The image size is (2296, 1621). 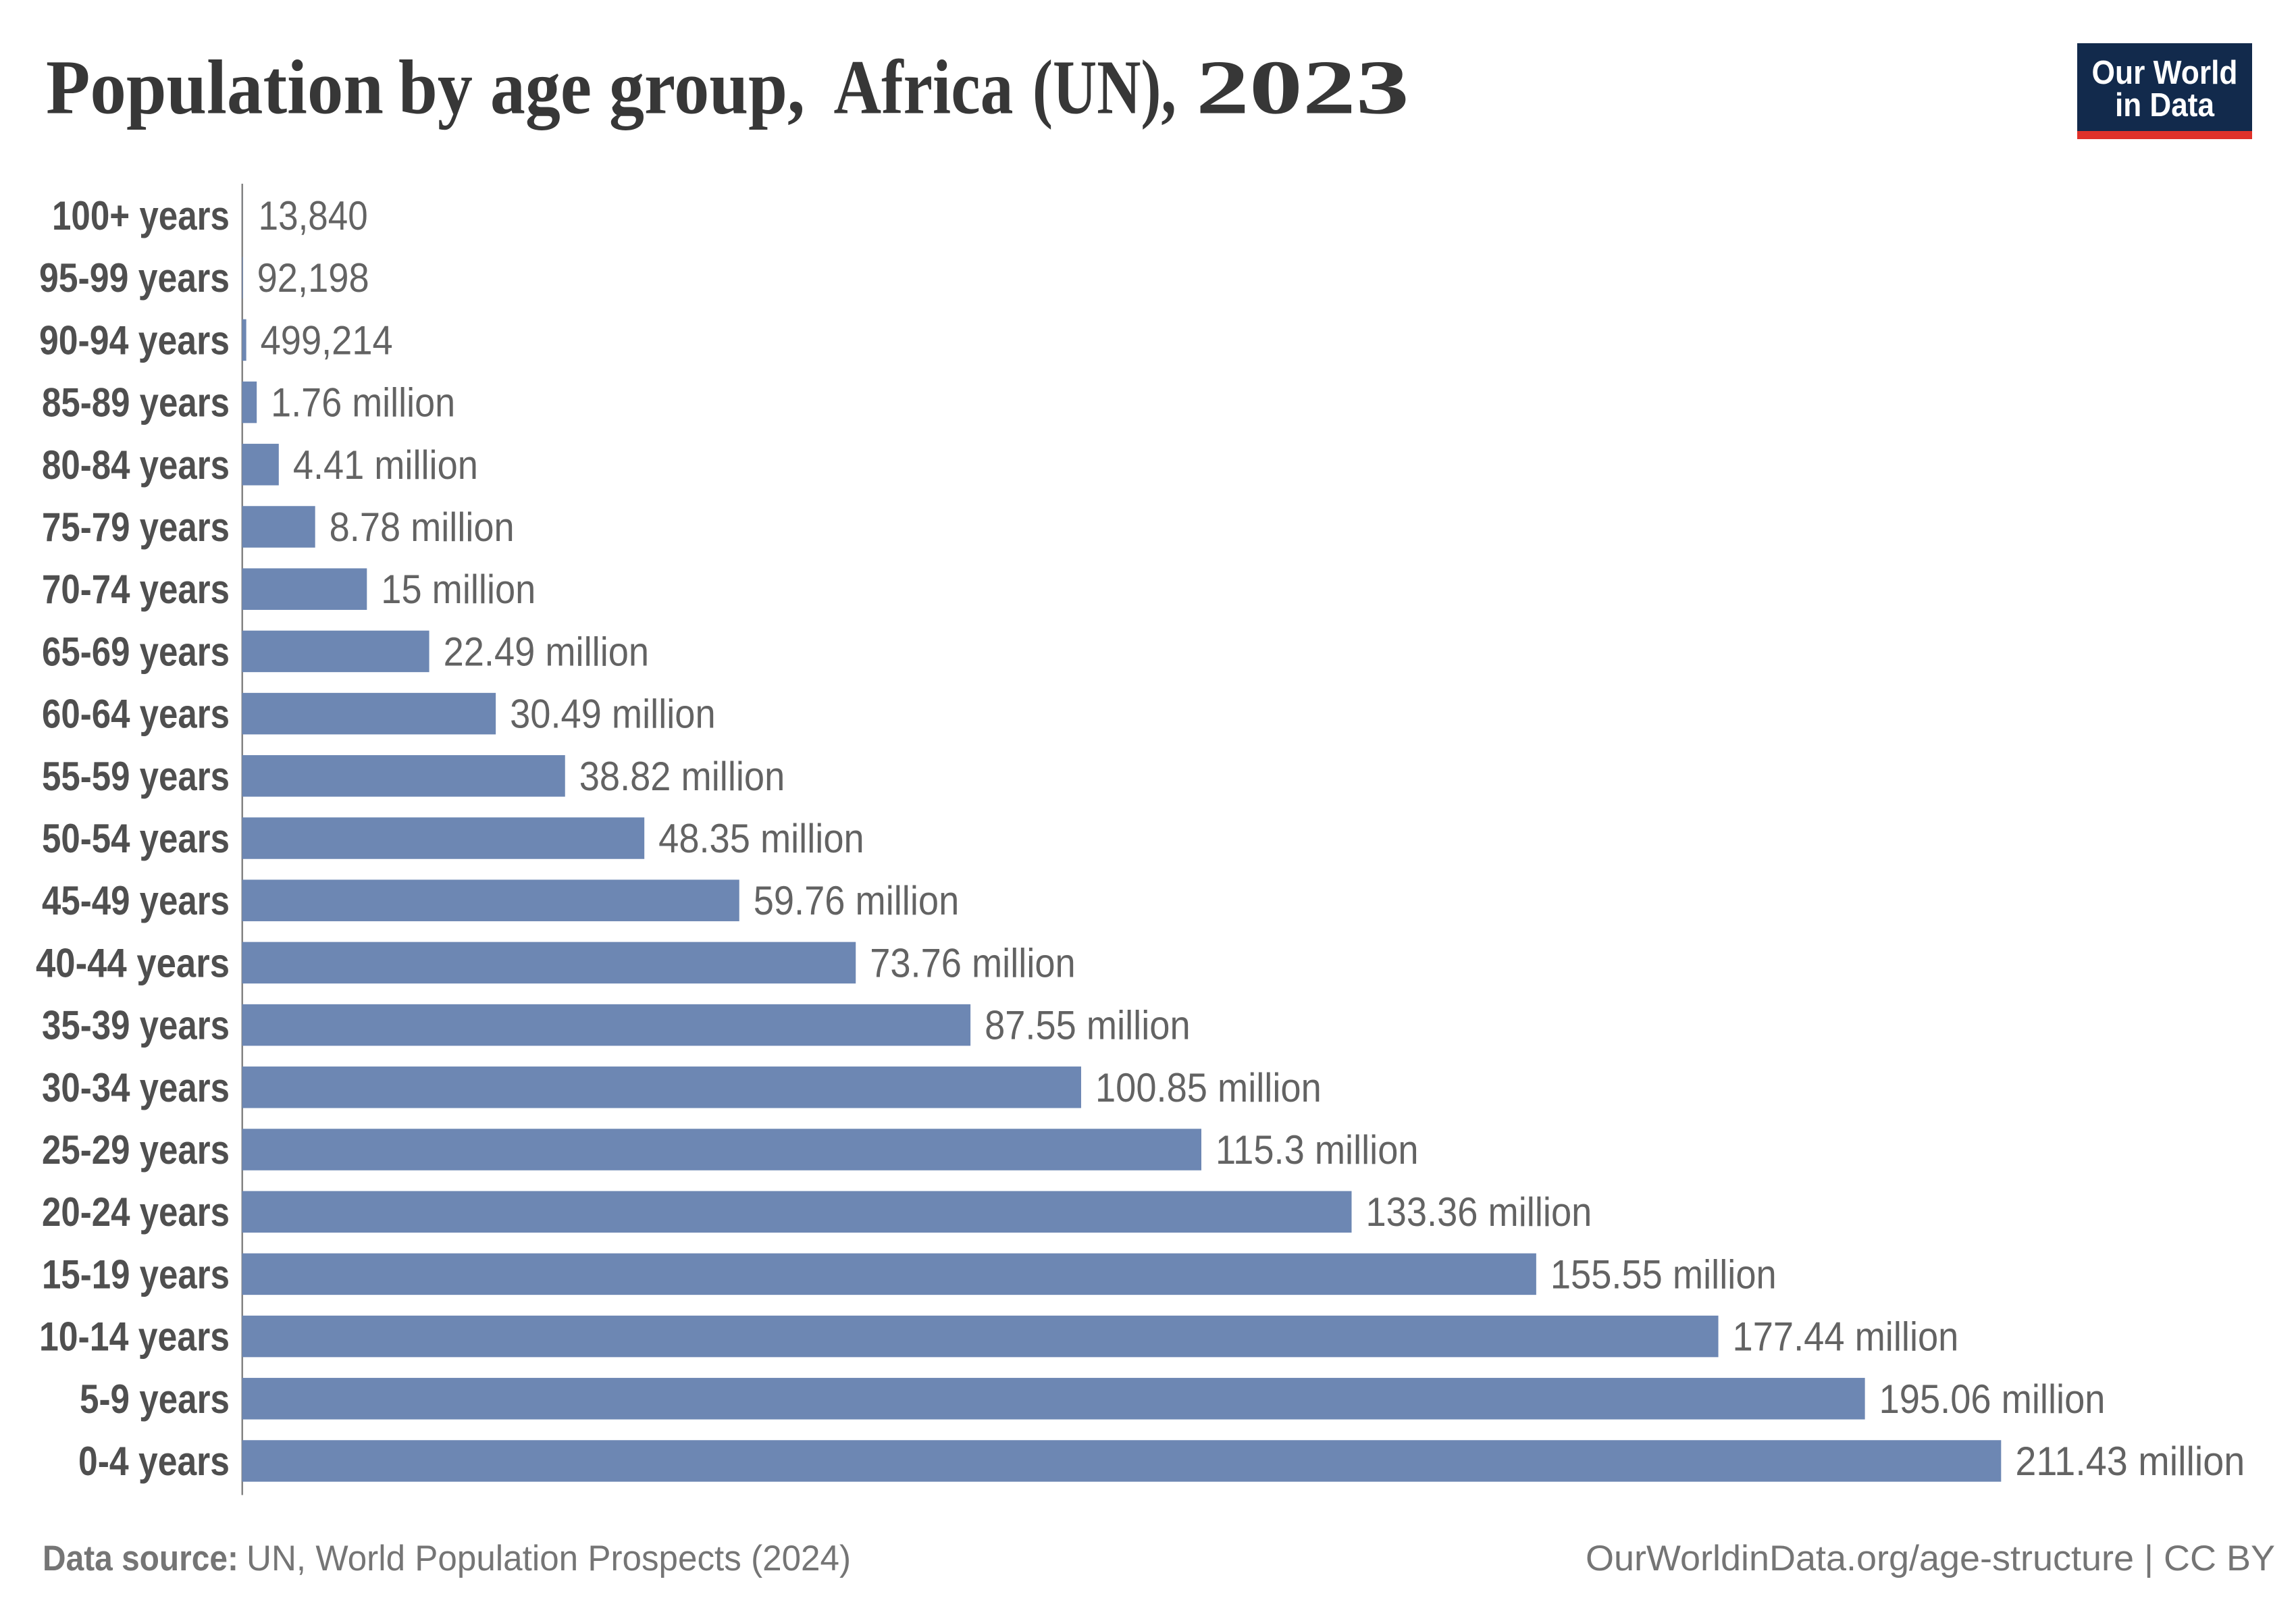 What do you see at coordinates (363, 403) in the screenshot?
I see `svg-text: 1.76 million` at bounding box center [363, 403].